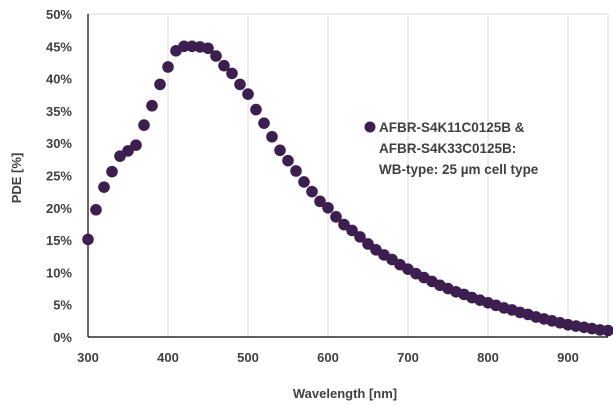  Describe the element at coordinates (16, 178) in the screenshot. I see `y-axis-title: PDE [%]` at that location.